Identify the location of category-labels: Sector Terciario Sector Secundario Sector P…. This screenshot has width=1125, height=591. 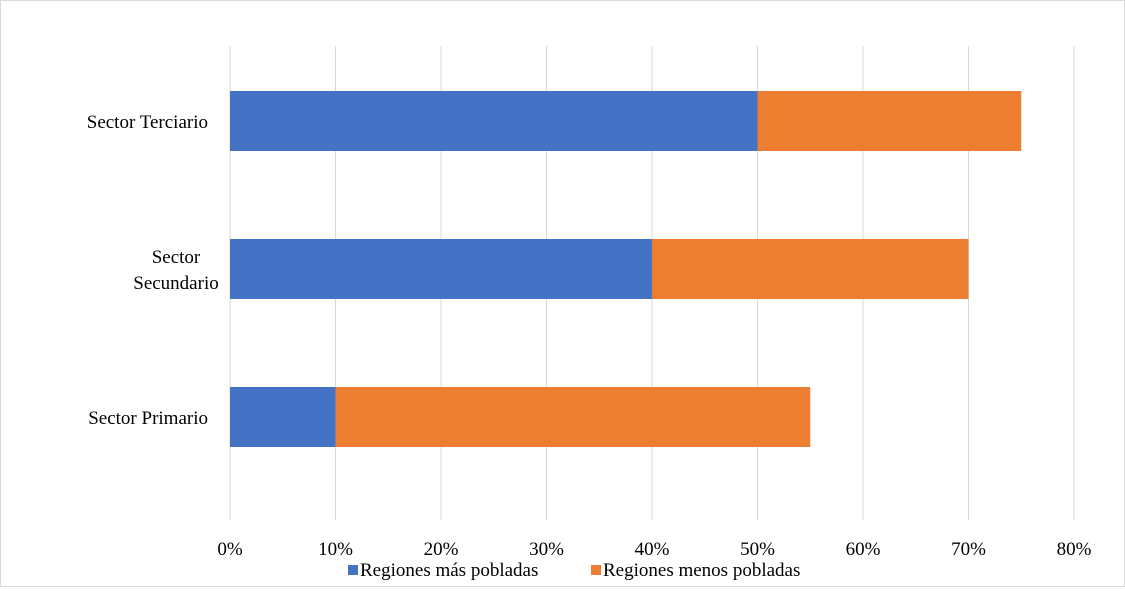
(153, 270).